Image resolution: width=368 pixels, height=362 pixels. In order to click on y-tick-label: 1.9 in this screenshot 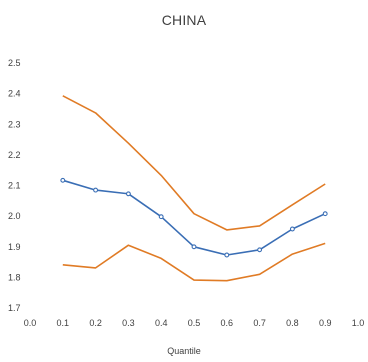, I will do `click(14, 247)`.